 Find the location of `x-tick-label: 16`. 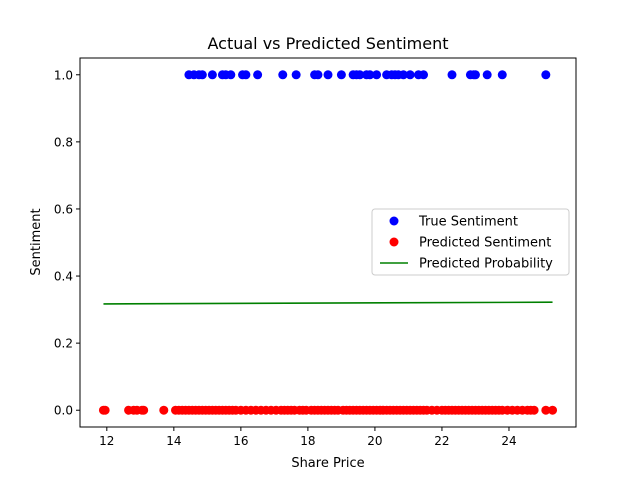

x-tick-label: 16 is located at coordinates (240, 441).